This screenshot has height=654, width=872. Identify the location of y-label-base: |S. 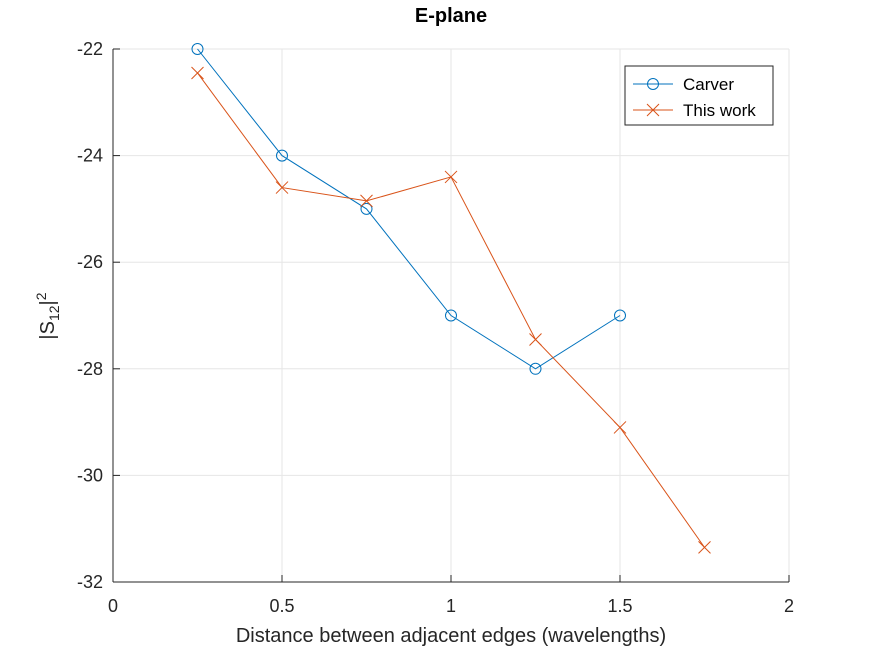
(48, 330).